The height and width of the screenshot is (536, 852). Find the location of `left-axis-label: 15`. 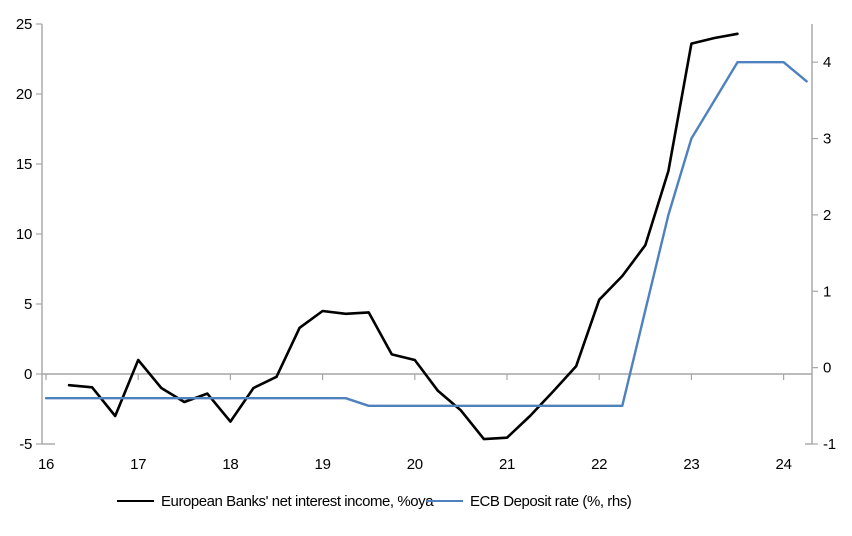

left-axis-label: 15 is located at coordinates (24, 164).